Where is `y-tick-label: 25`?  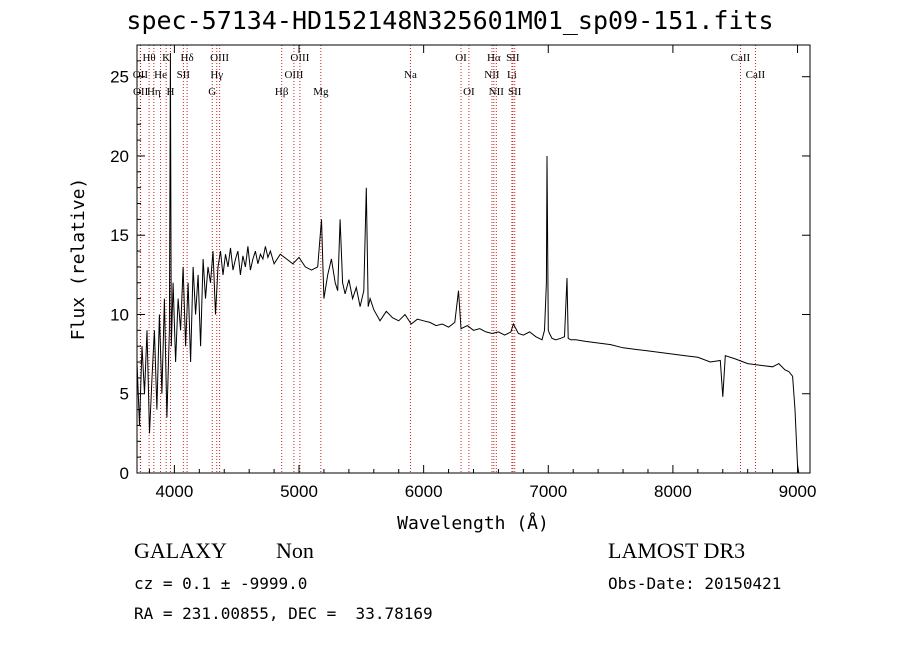 y-tick-label: 25 is located at coordinates (119, 77).